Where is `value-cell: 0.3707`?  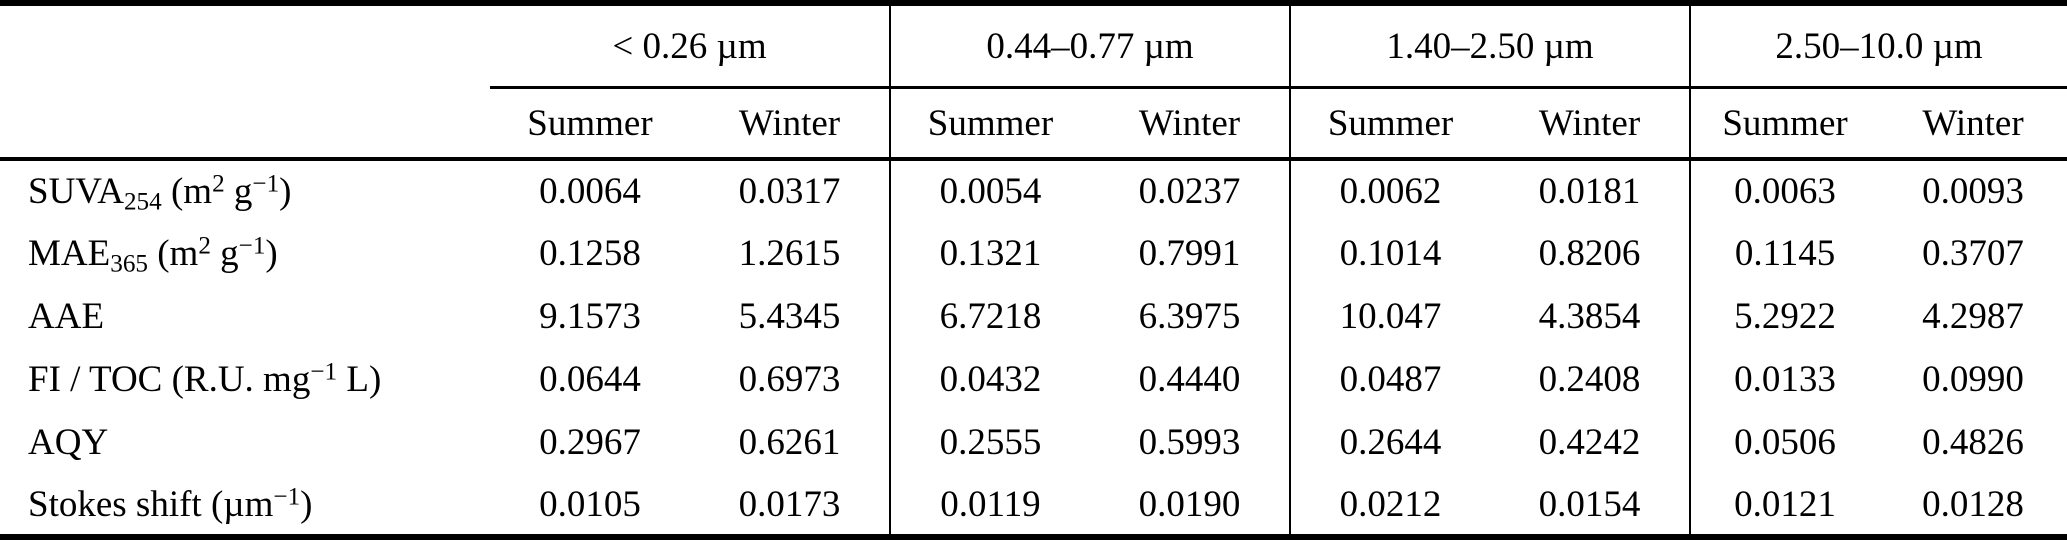
value-cell: 0.3707 is located at coordinates (1973, 253).